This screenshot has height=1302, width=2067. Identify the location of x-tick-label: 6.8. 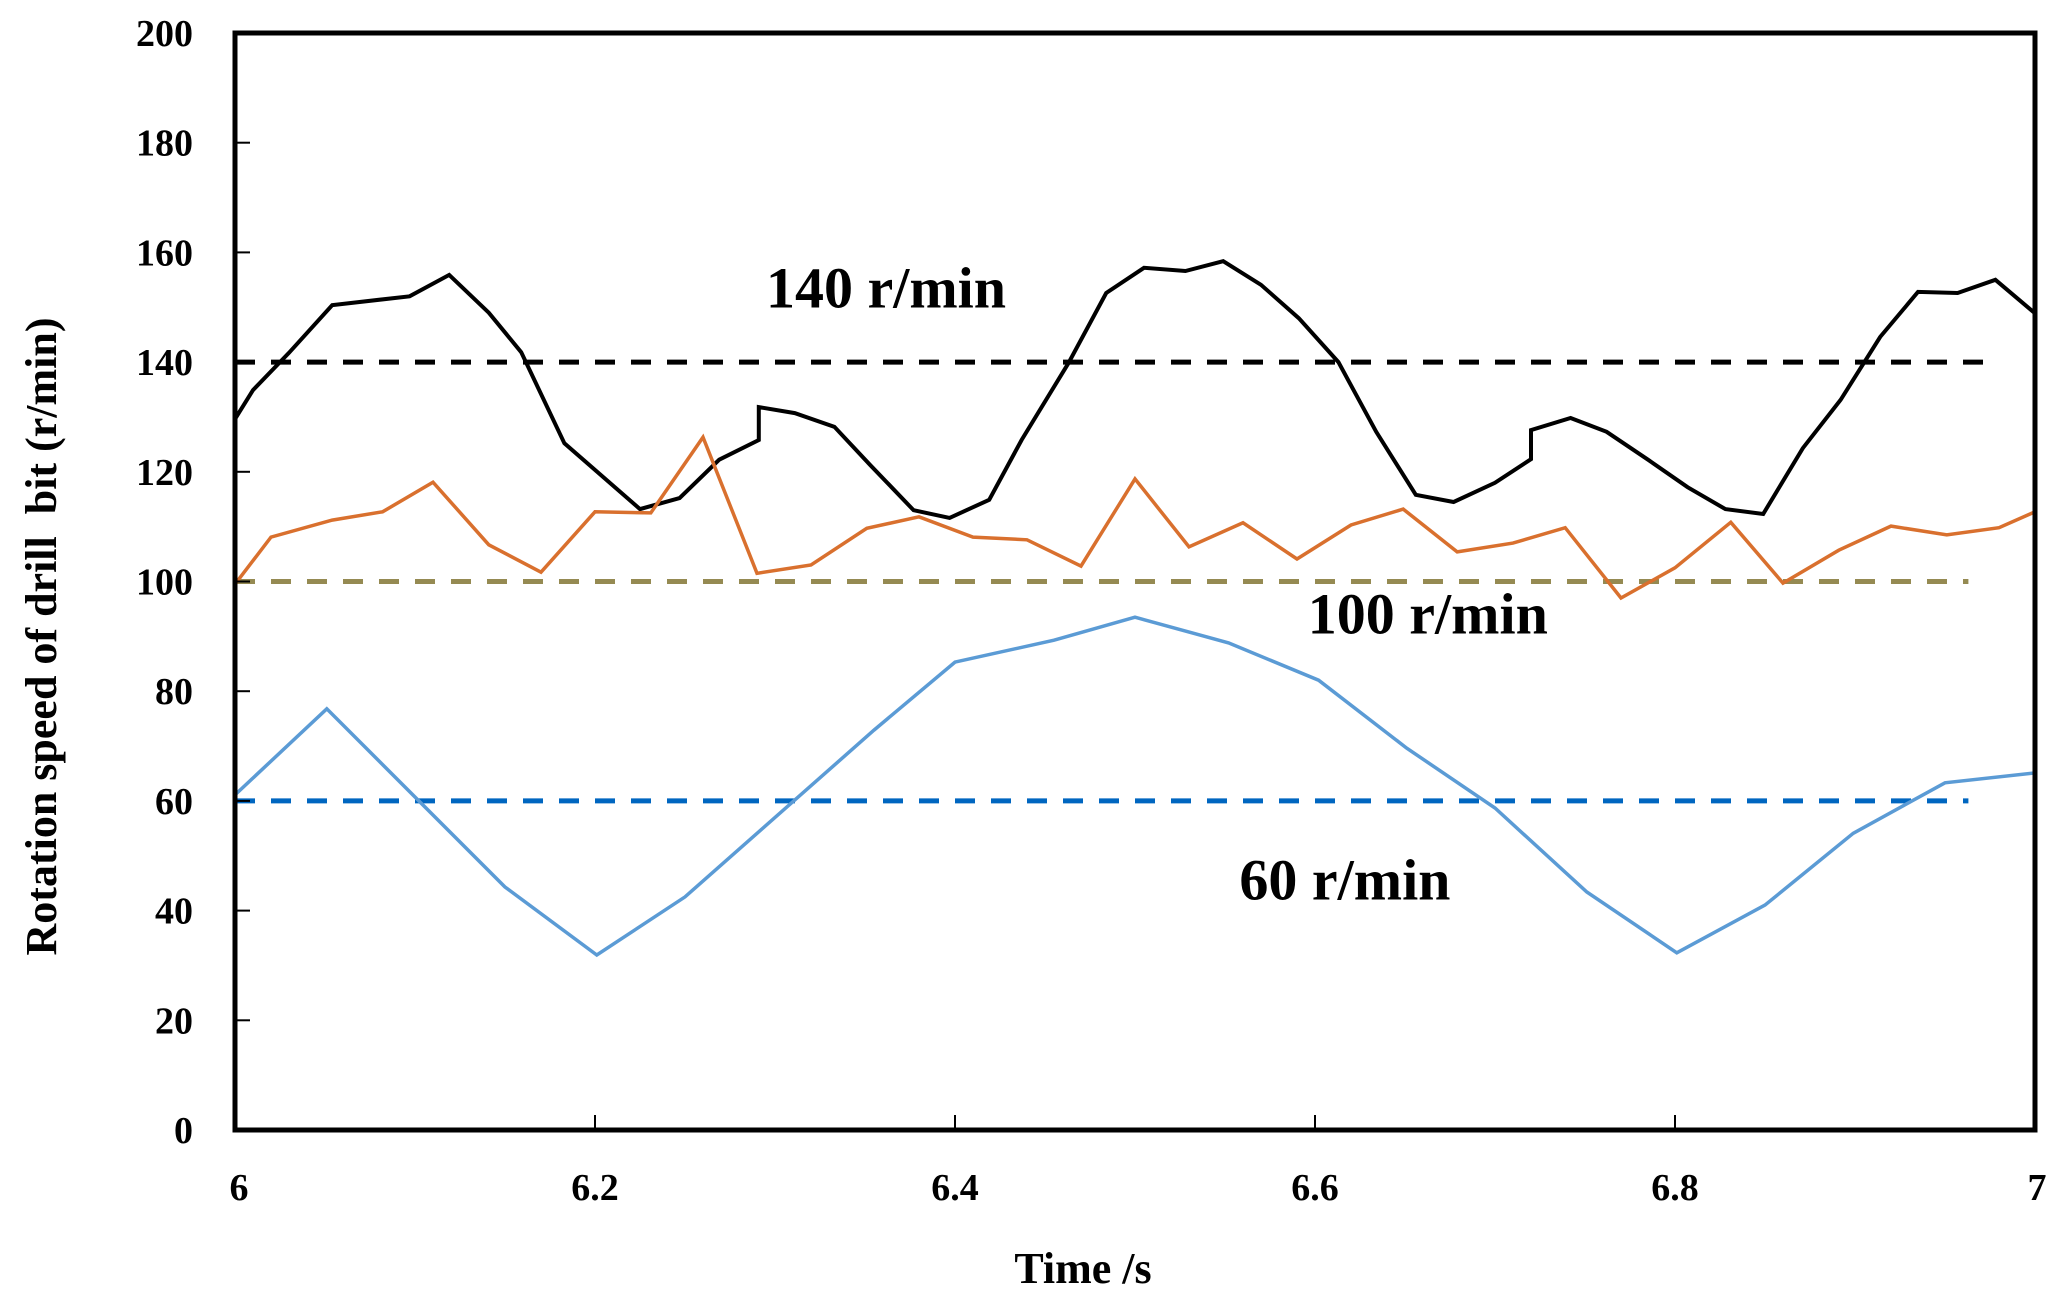
(1675, 1188).